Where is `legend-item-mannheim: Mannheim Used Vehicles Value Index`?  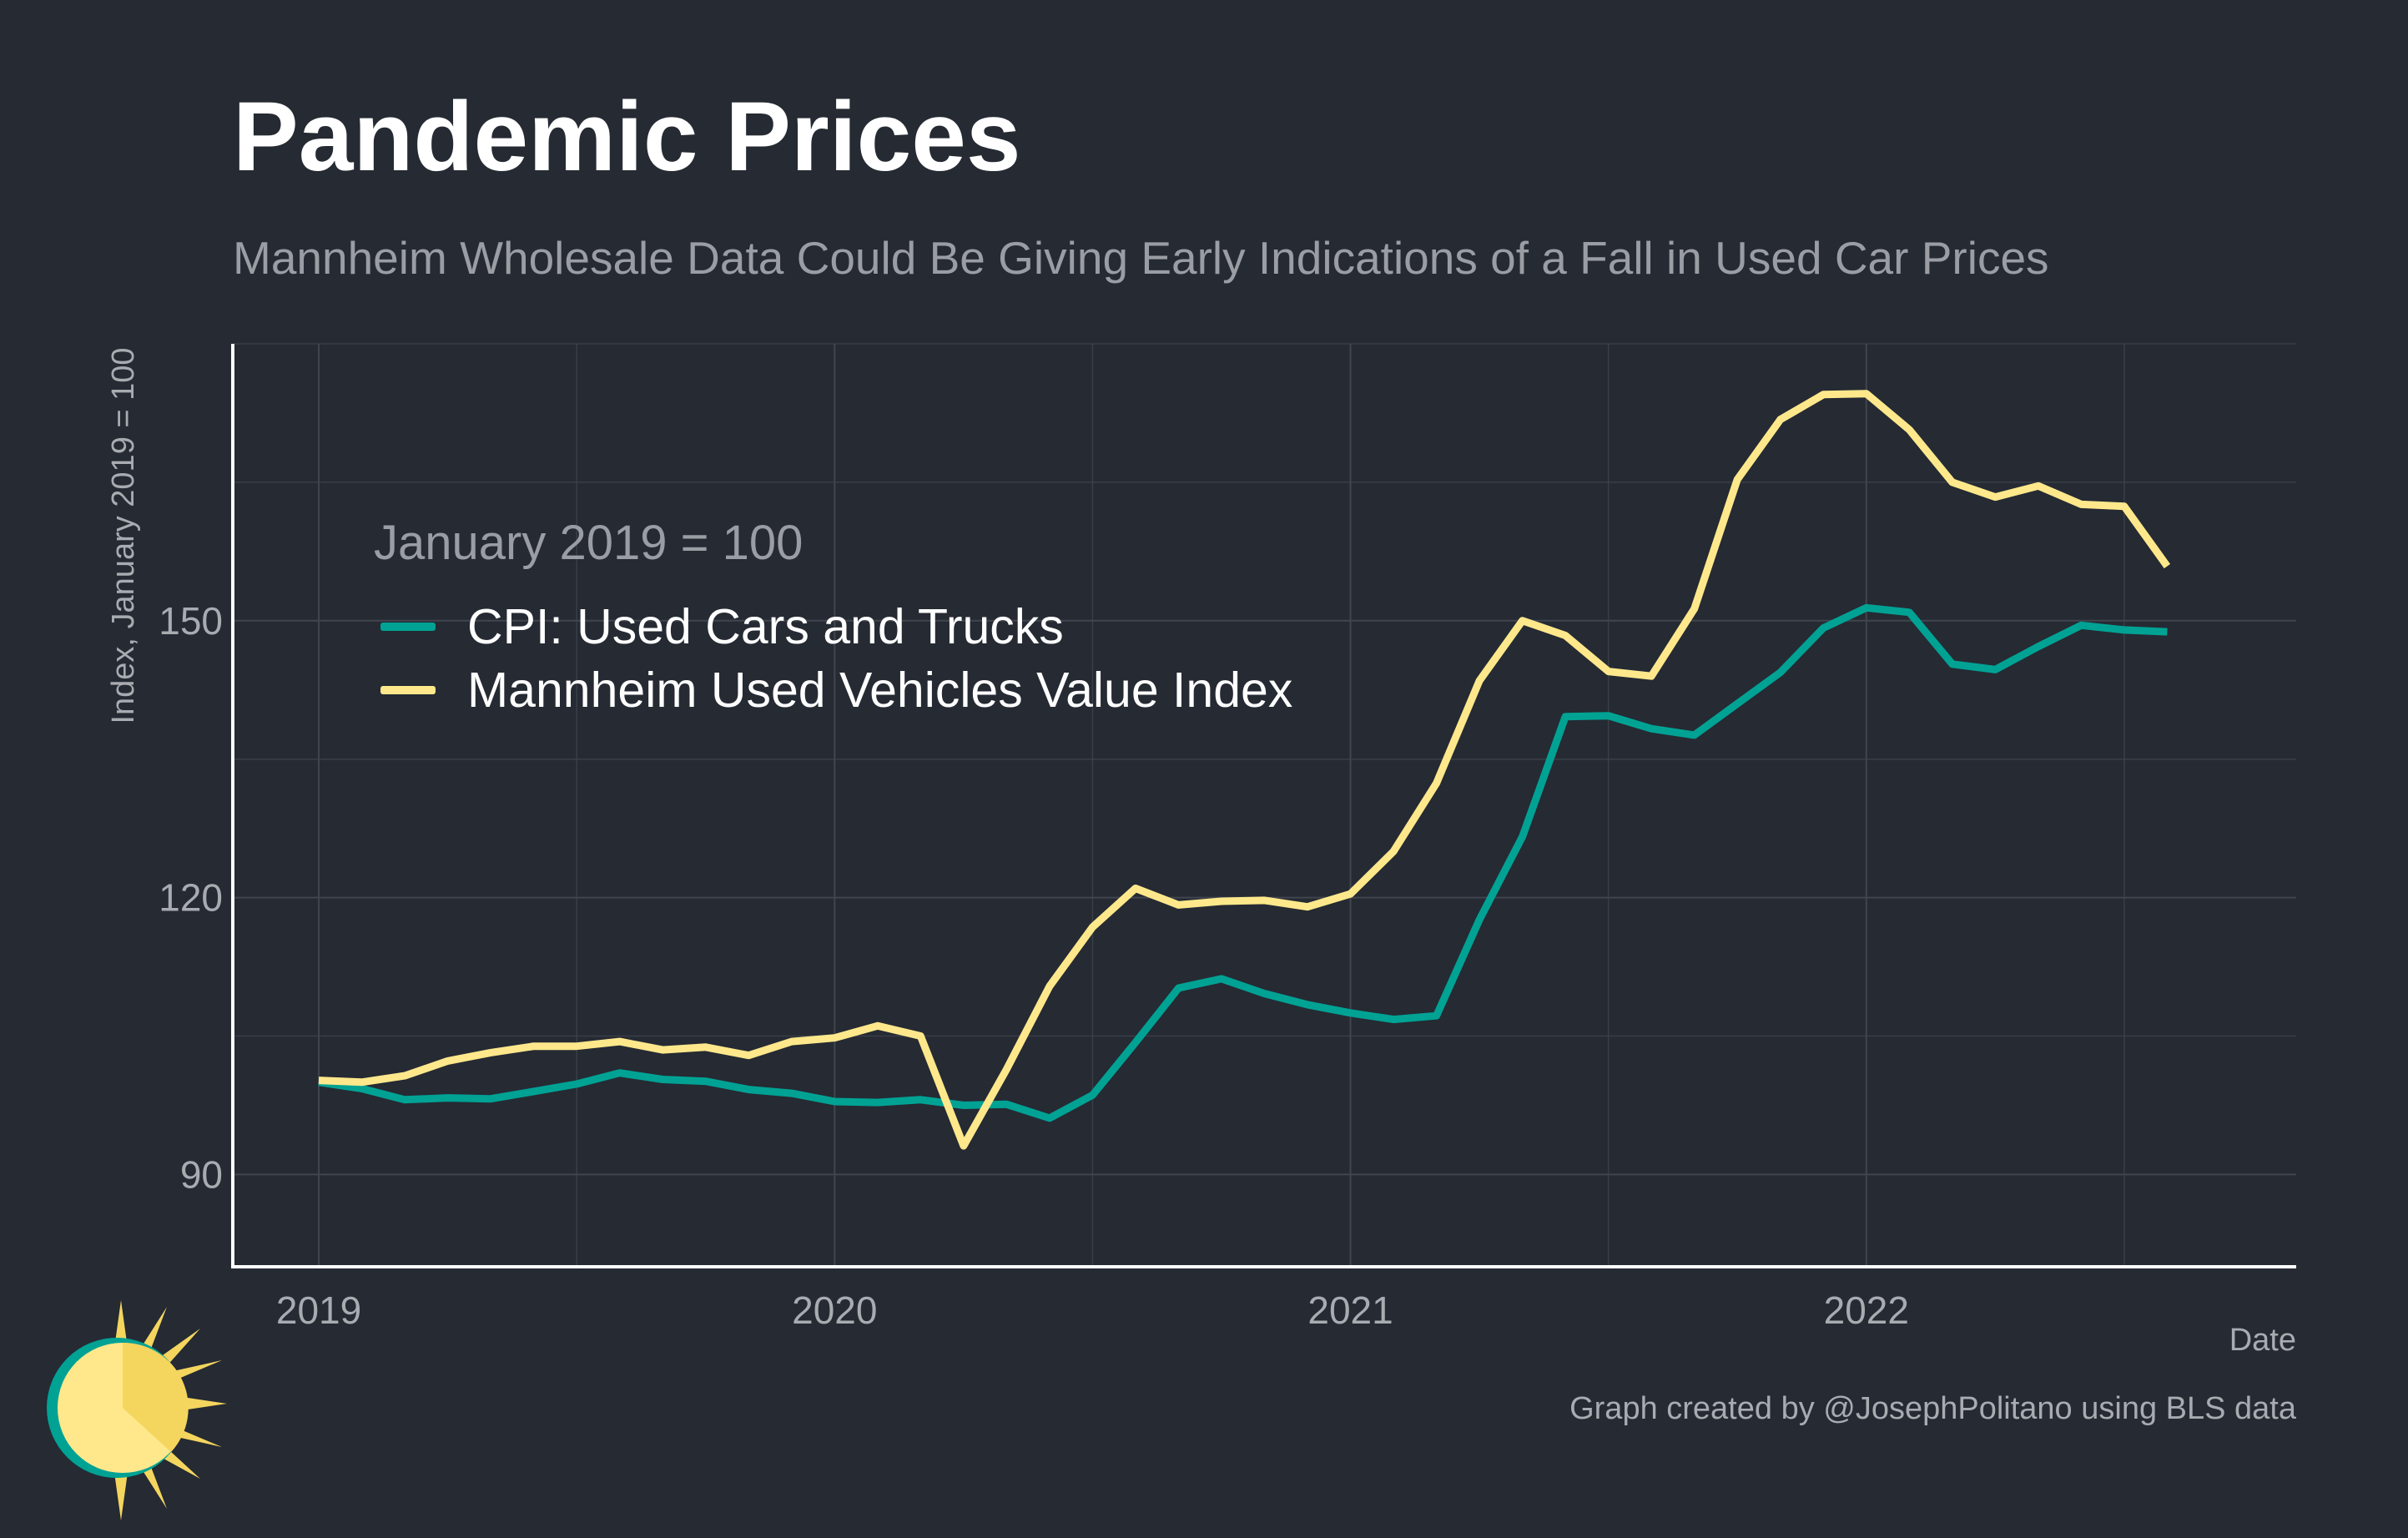
legend-item-mannheim: Mannheim Used Vehicles Value Index is located at coordinates (836, 690).